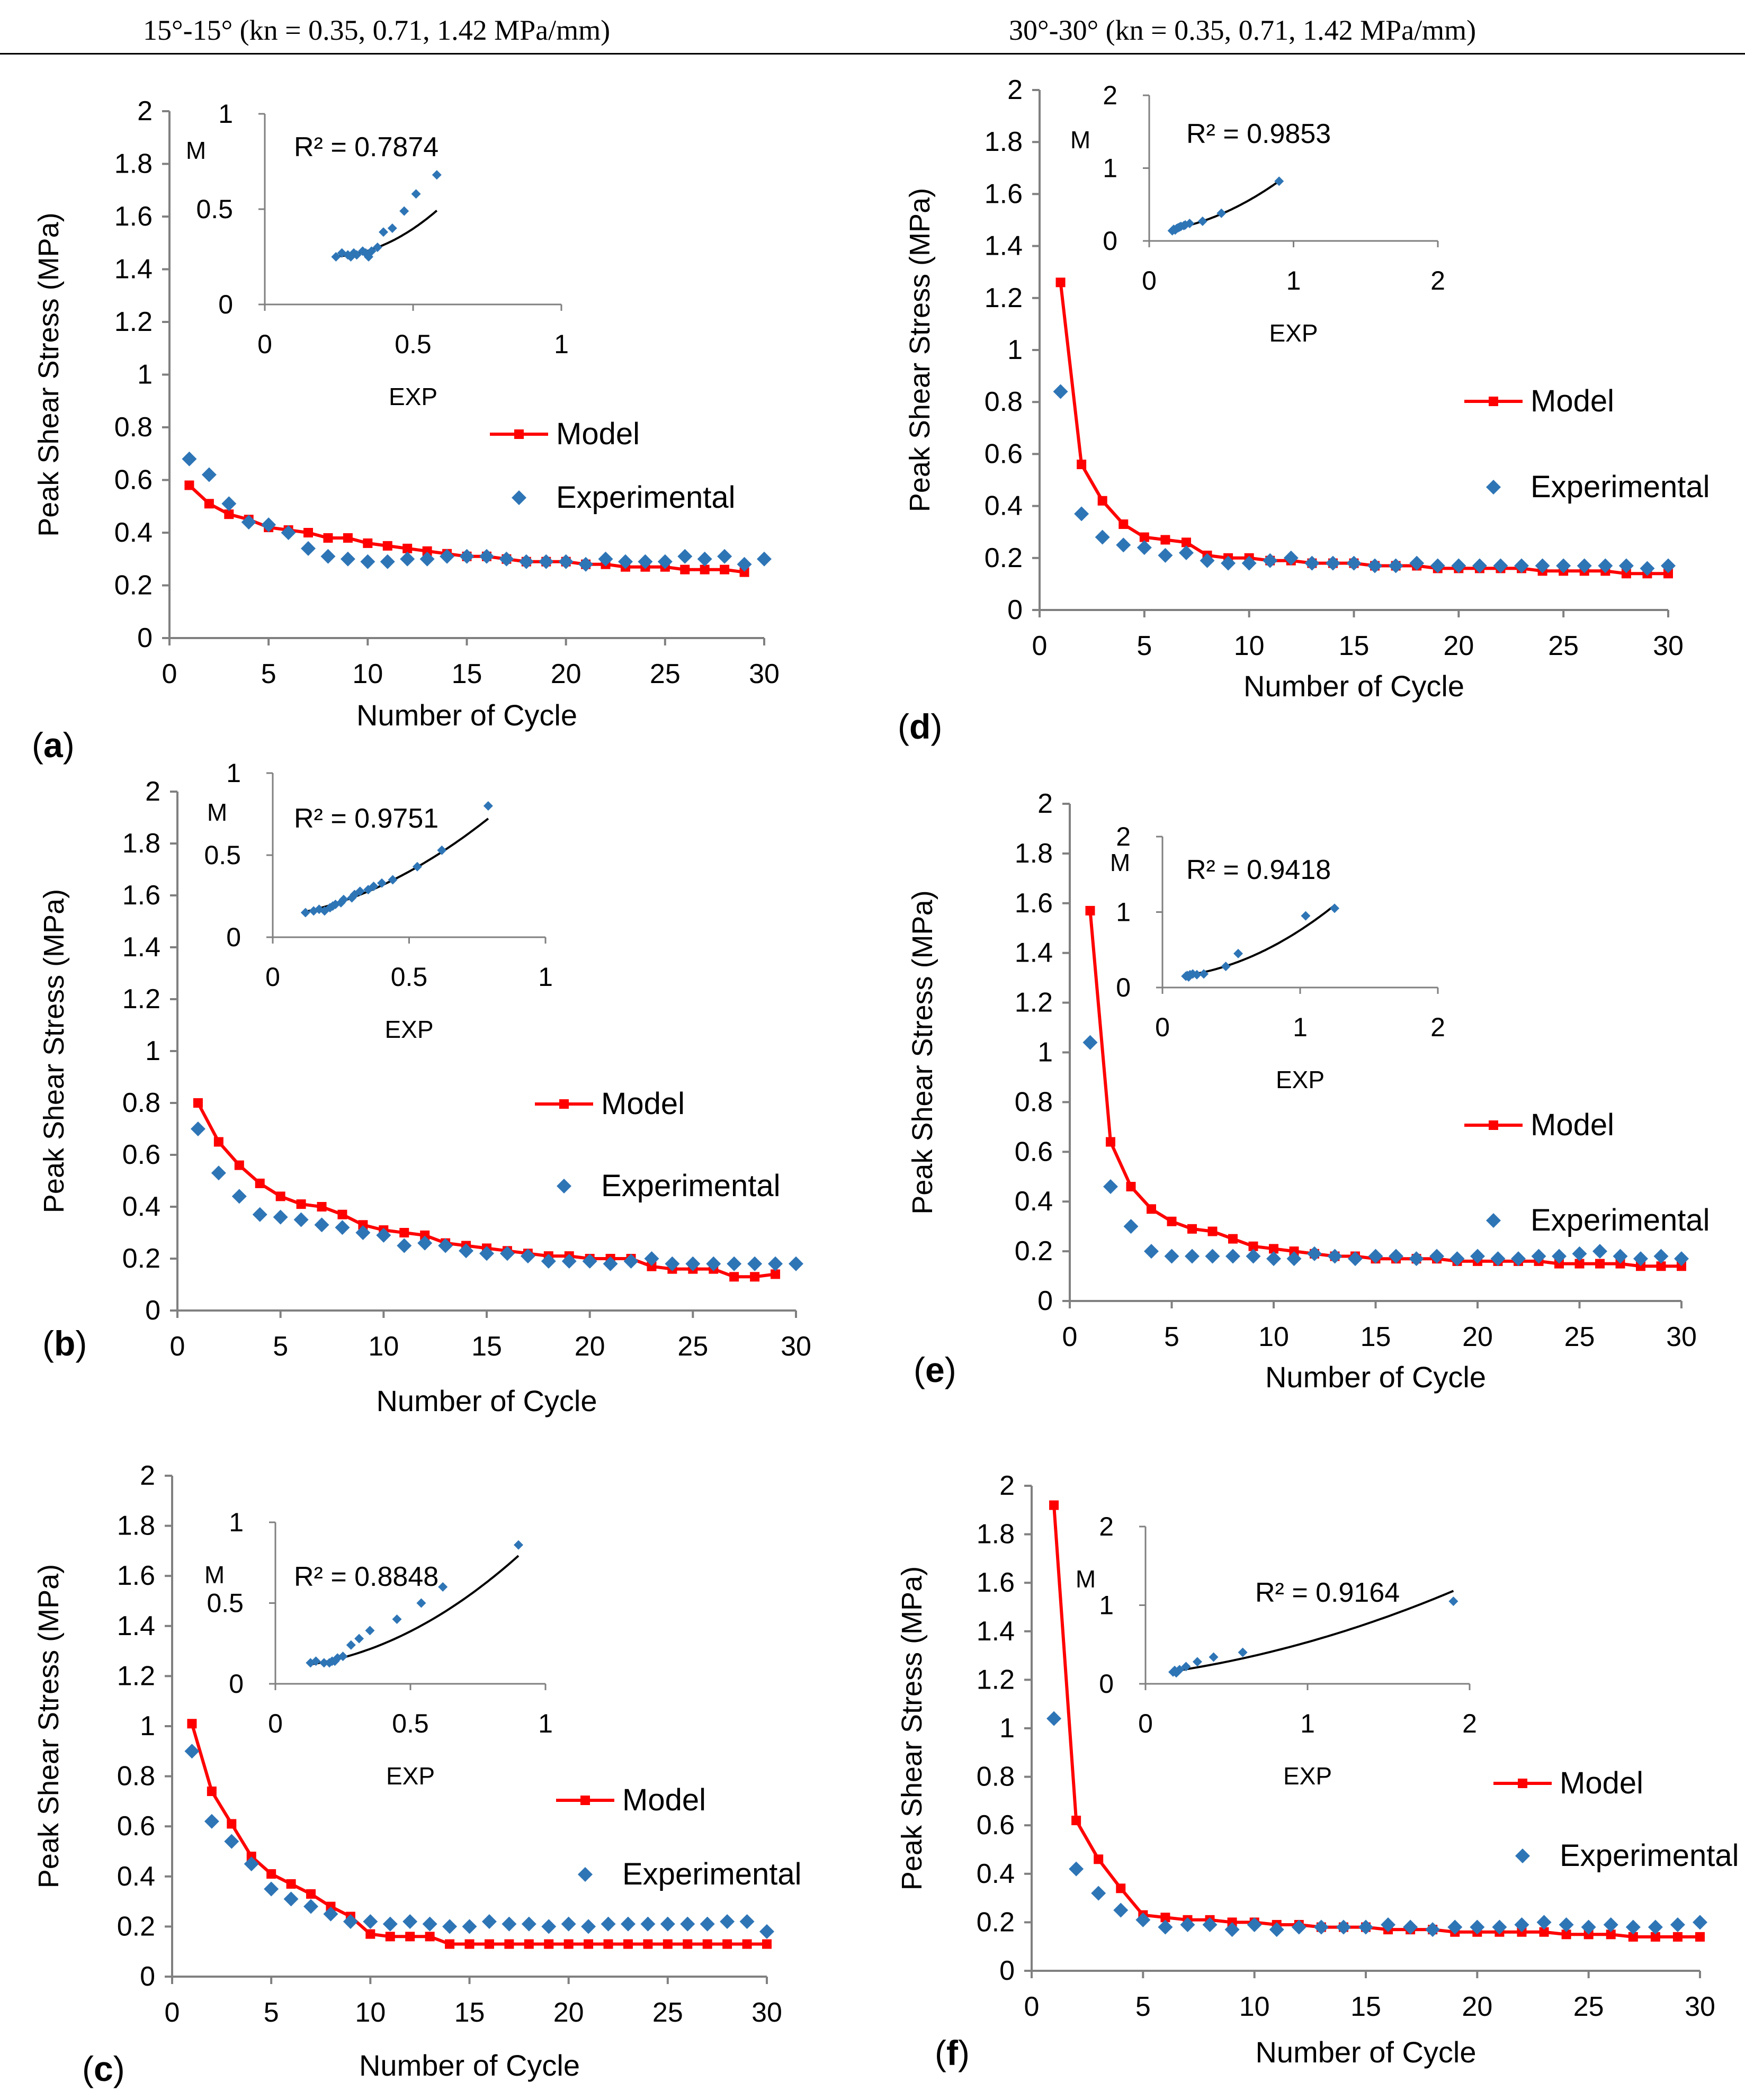  Describe the element at coordinates (145, 638) in the screenshot. I see `y-tick-label: 0` at that location.